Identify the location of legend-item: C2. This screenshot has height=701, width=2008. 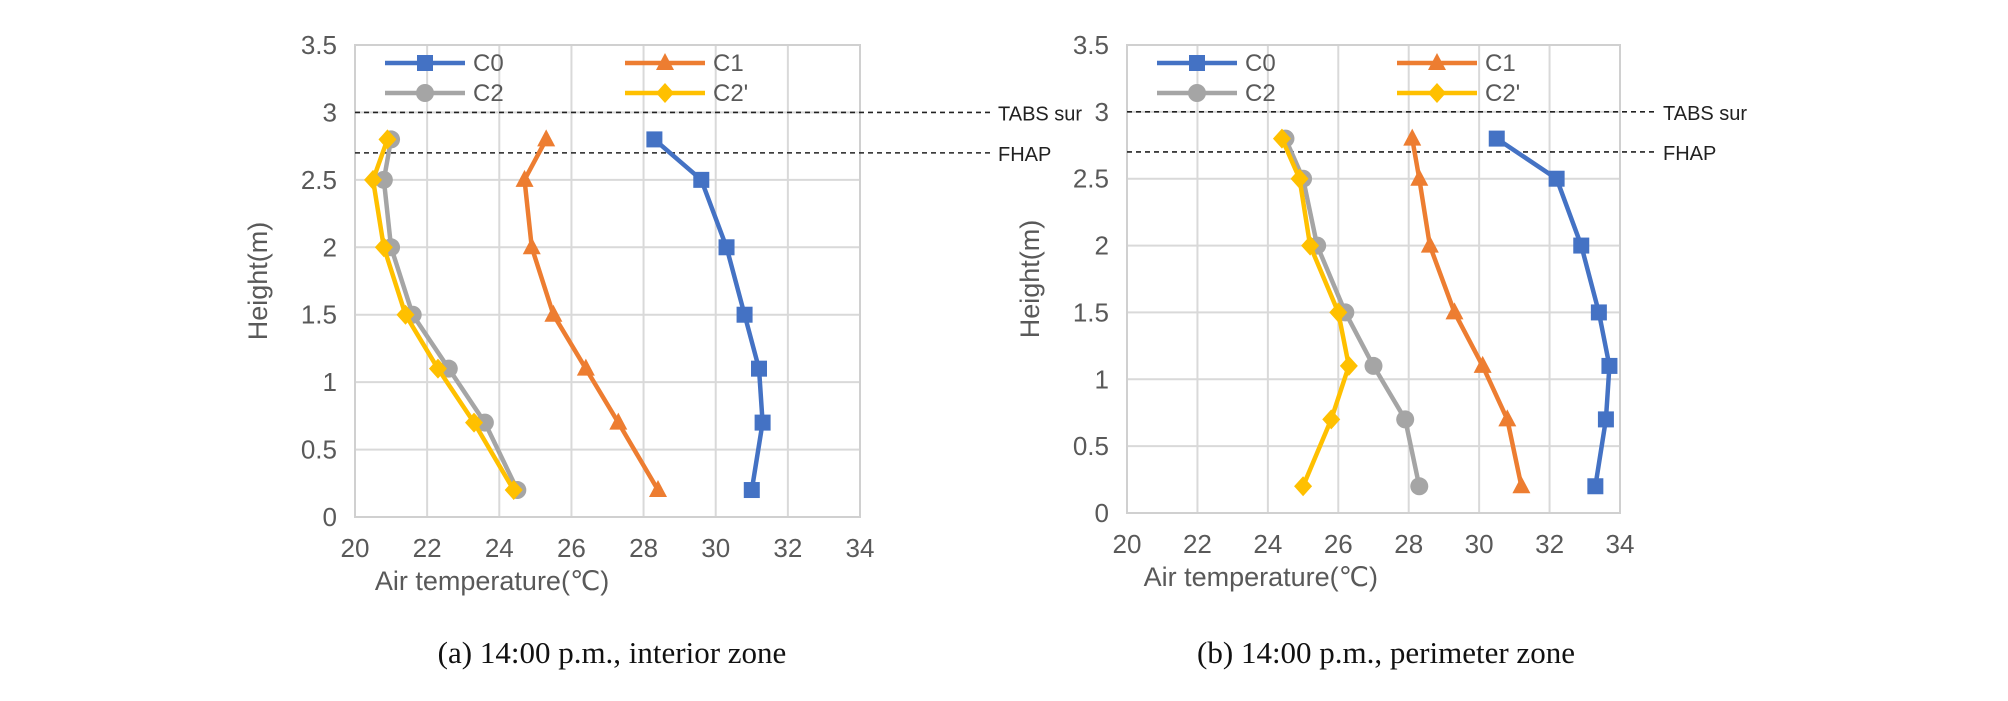
(1216, 93).